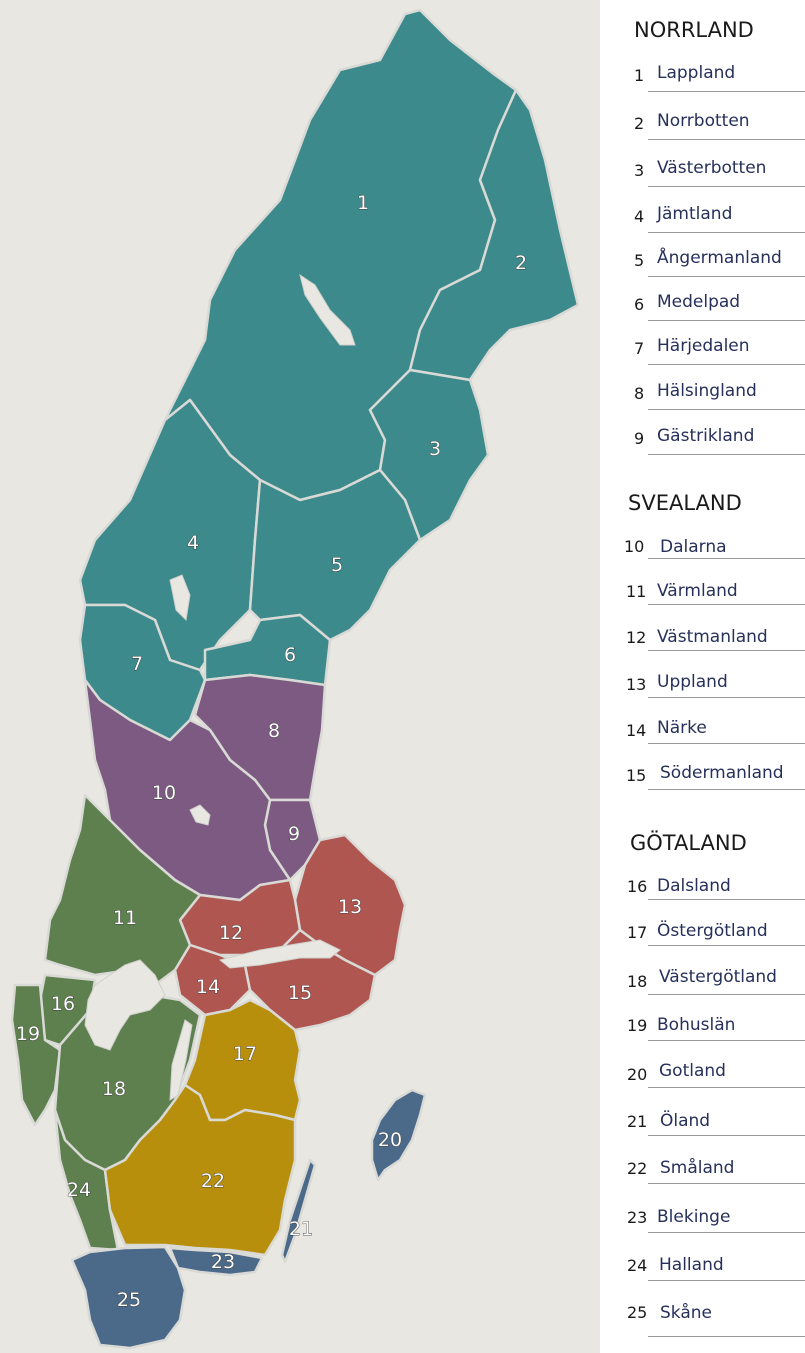 The width and height of the screenshot is (805, 1353). What do you see at coordinates (327, 309) in the screenshot?
I see `lake-hornavan` at bounding box center [327, 309].